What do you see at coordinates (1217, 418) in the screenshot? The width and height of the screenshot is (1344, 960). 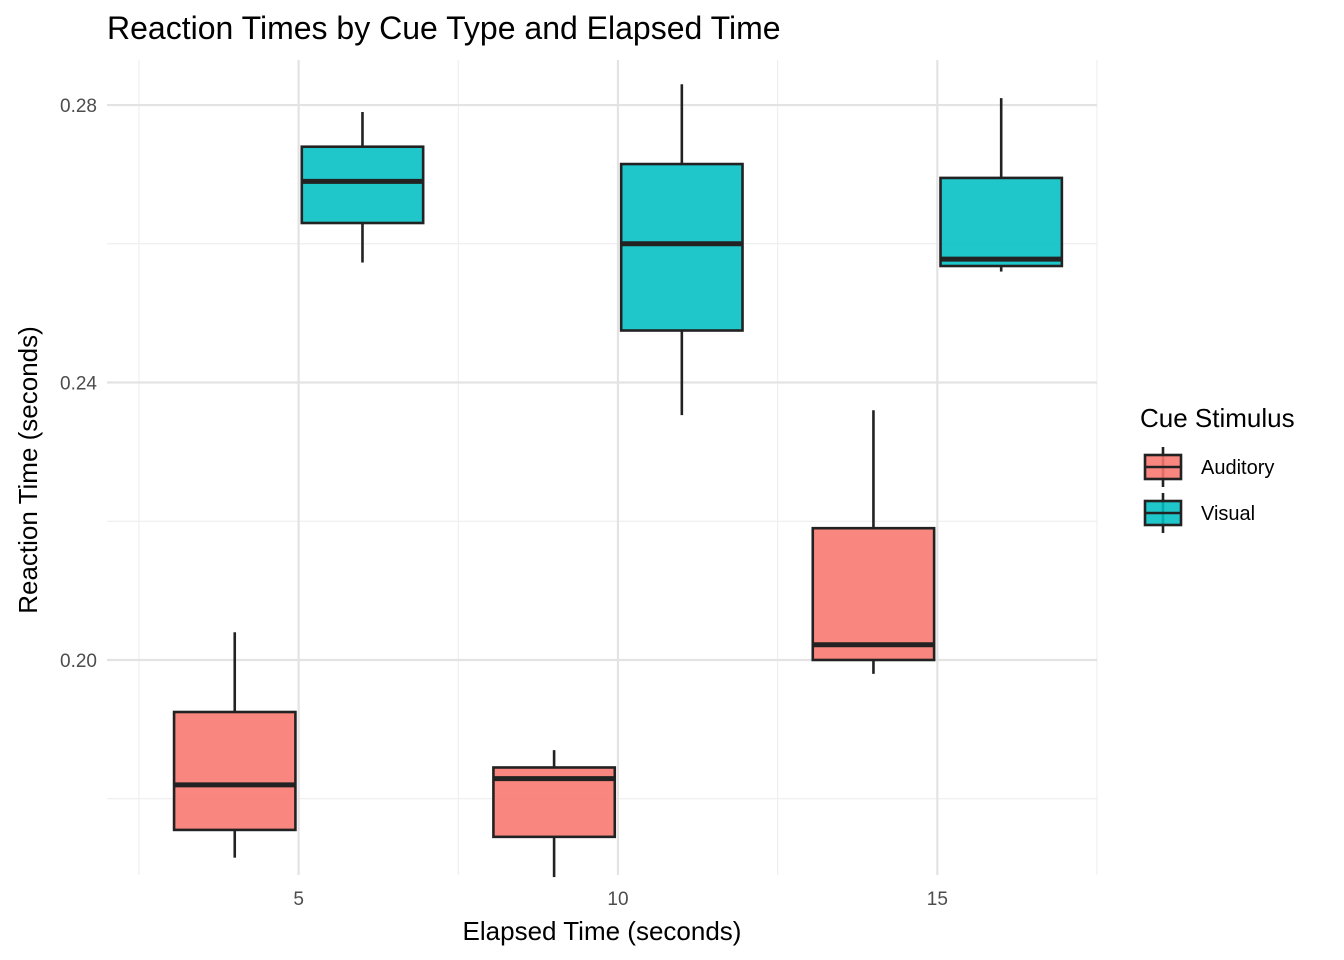 I see `legend-title: Cue Stimulus` at bounding box center [1217, 418].